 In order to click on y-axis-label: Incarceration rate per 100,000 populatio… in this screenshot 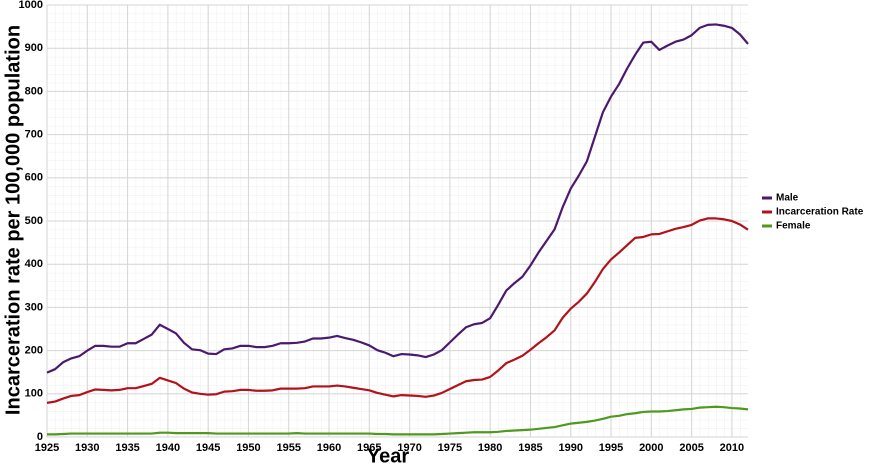, I will do `click(13, 220)`.